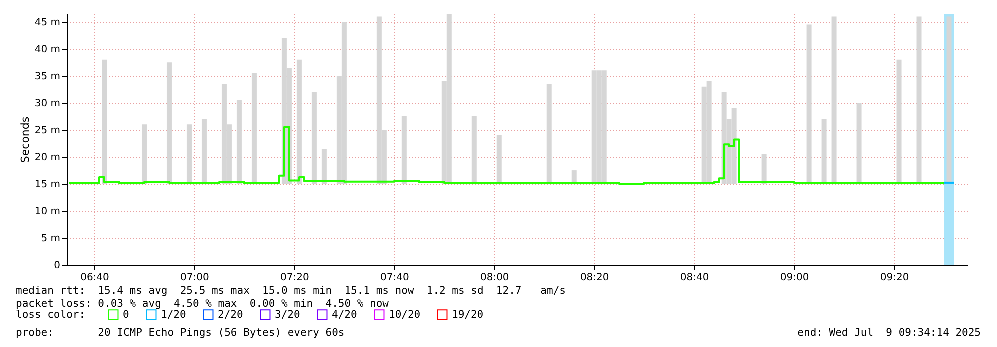 The height and width of the screenshot is (347, 997). I want to click on y-tick-label: 20 m, so click(47, 158).